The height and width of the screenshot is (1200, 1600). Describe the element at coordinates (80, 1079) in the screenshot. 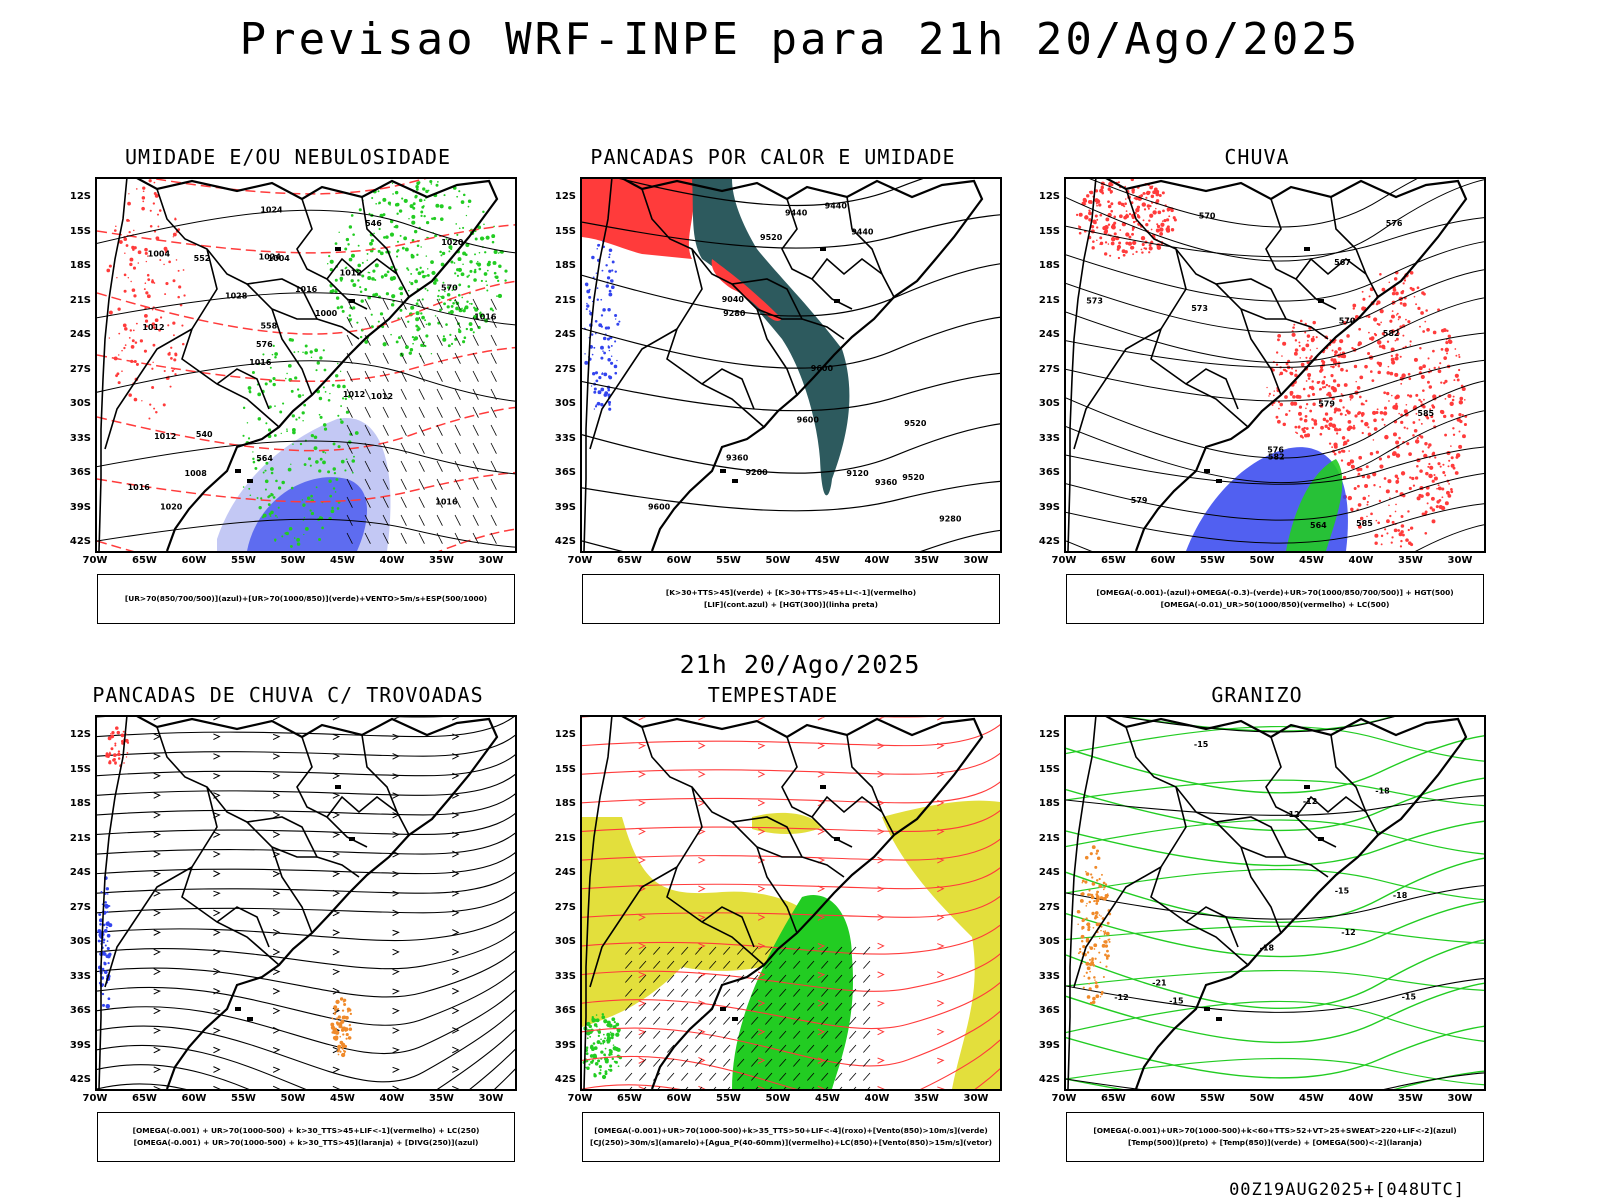

I see `lat-tick-label: 42S` at that location.